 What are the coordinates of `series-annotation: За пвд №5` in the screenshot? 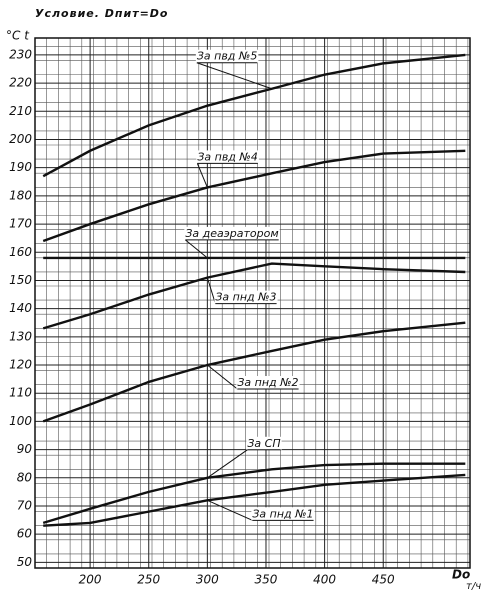 It's located at (227, 56).